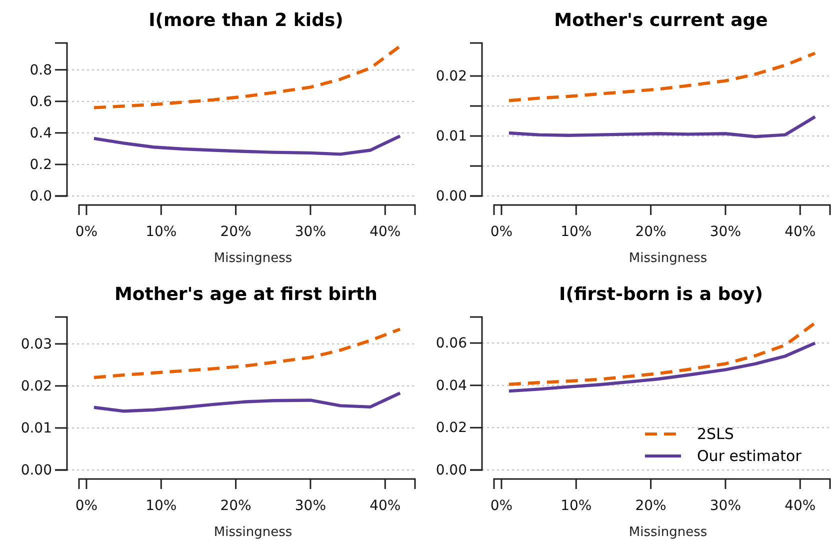 The height and width of the screenshot is (544, 831). What do you see at coordinates (41, 102) in the screenshot?
I see `y-tick-label: 0.6` at bounding box center [41, 102].